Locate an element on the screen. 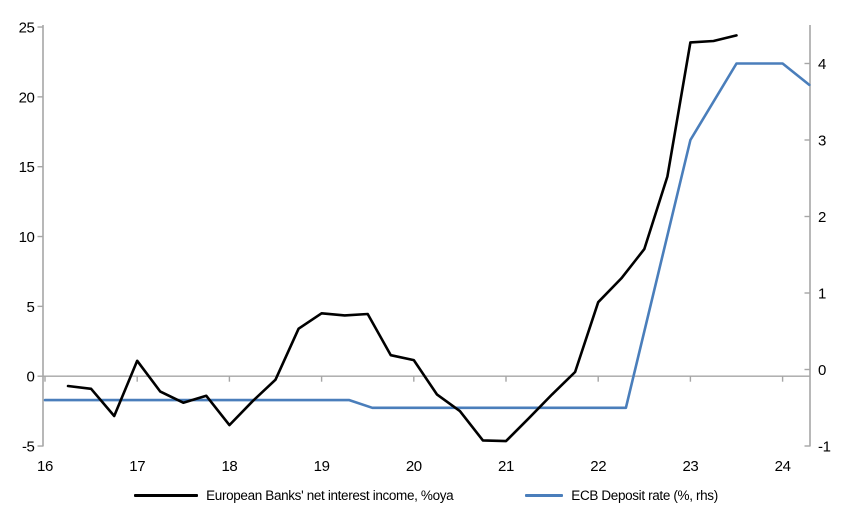 This screenshot has height=531, width=852. y-axis-left-tick-label: 5 is located at coordinates (31, 307).